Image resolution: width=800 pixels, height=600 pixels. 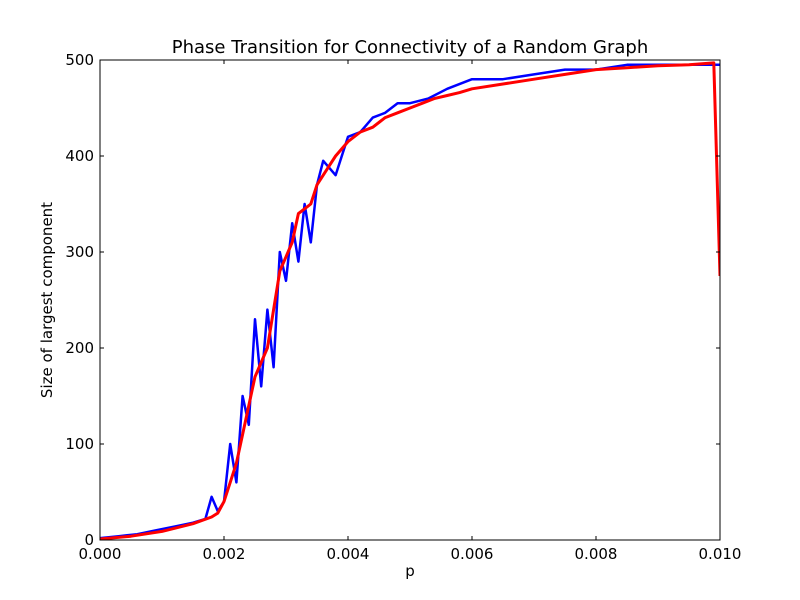 I want to click on y-axis-label: Size of largest component, so click(x=47, y=300).